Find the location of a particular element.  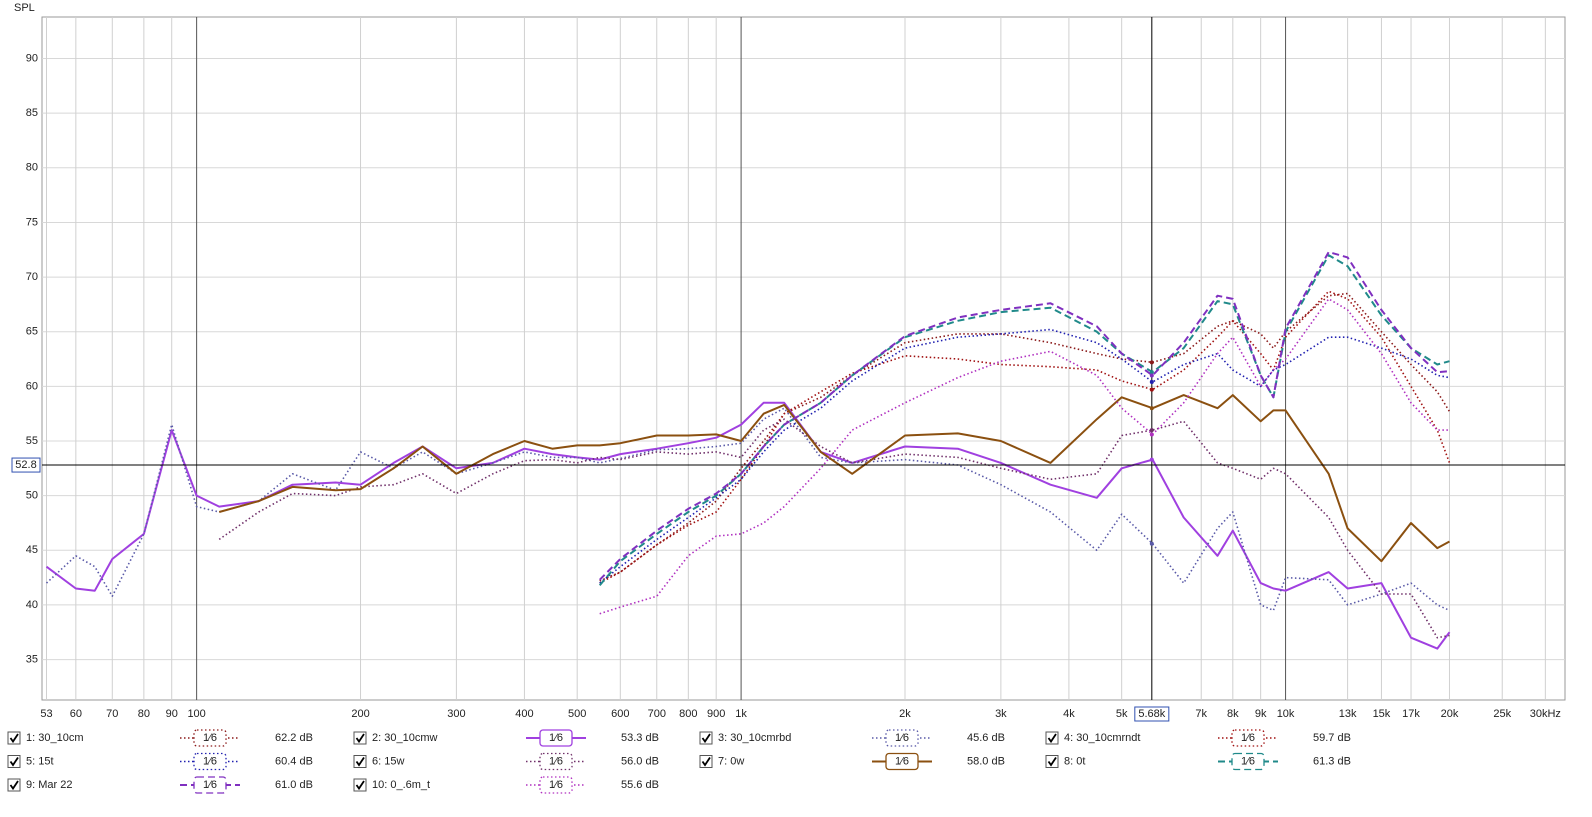

legend-value: 61.0 dB is located at coordinates (294, 785).